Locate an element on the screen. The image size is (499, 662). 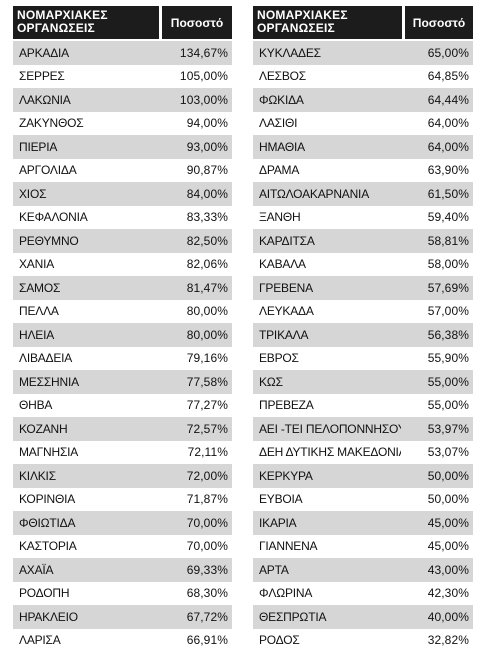
organization-name: ΙΚΑΡΙΑ is located at coordinates (278, 522).